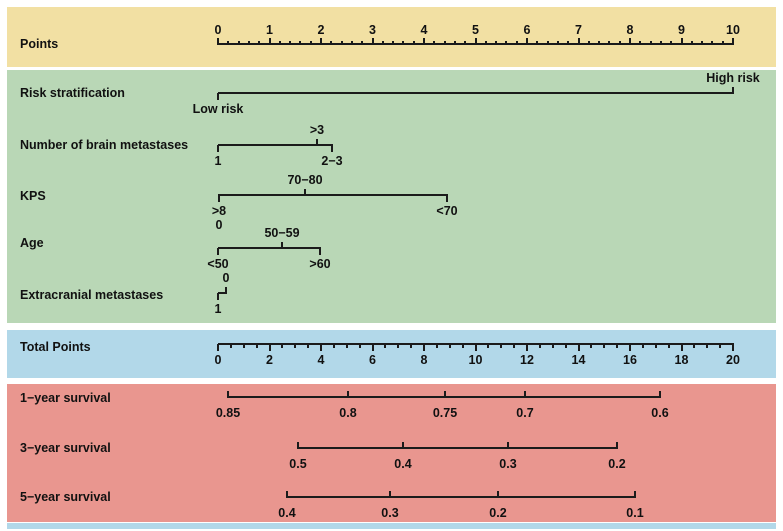 The width and height of the screenshot is (783, 531). Describe the element at coordinates (733, 30) in the screenshot. I see `tick-label: 10` at that location.